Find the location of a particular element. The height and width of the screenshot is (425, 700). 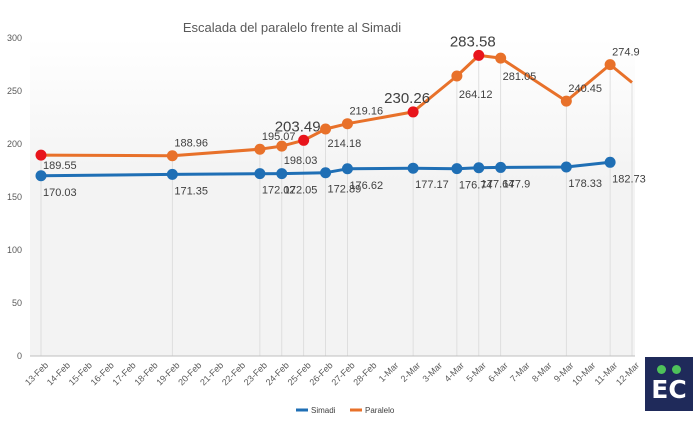

y-tick-label: 50 is located at coordinates (17, 303).